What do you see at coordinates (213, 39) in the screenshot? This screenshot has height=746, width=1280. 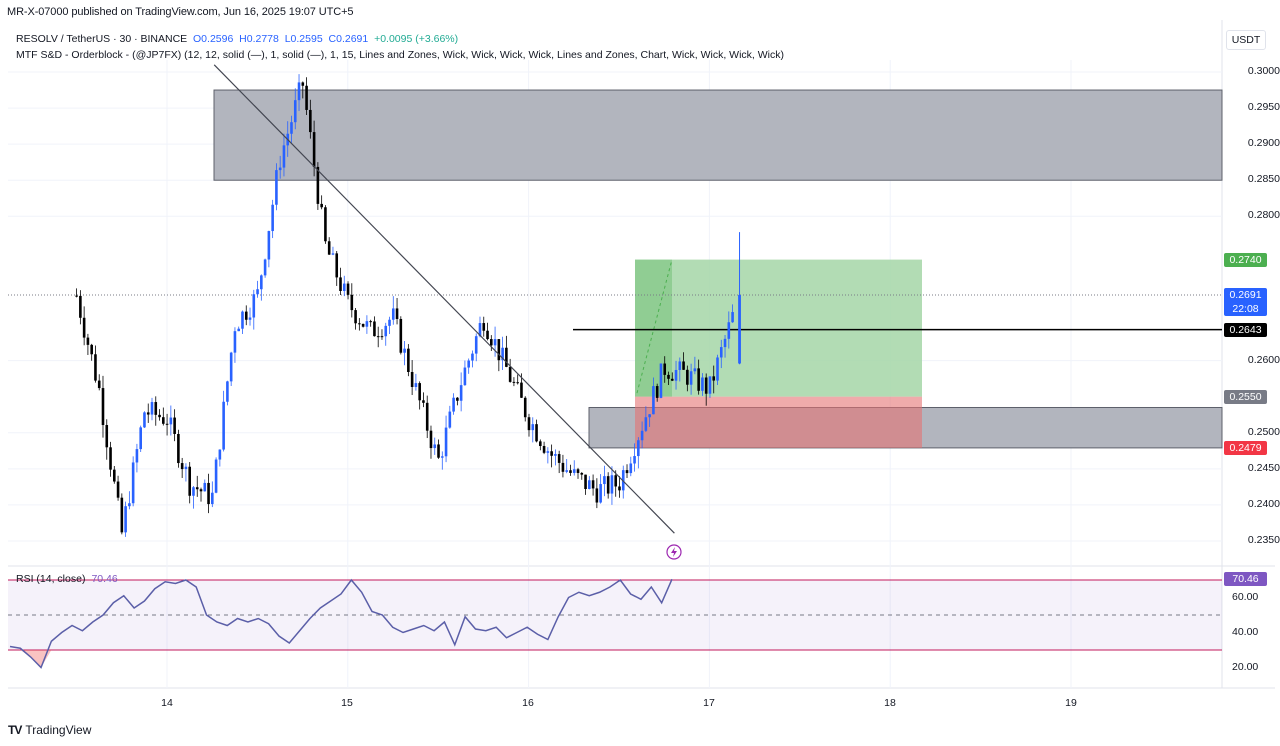 I see `open-value: O0.2596` at bounding box center [213, 39].